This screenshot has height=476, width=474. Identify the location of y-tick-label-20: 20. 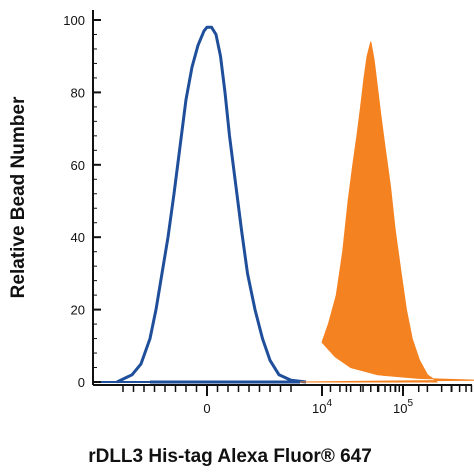
(78, 310).